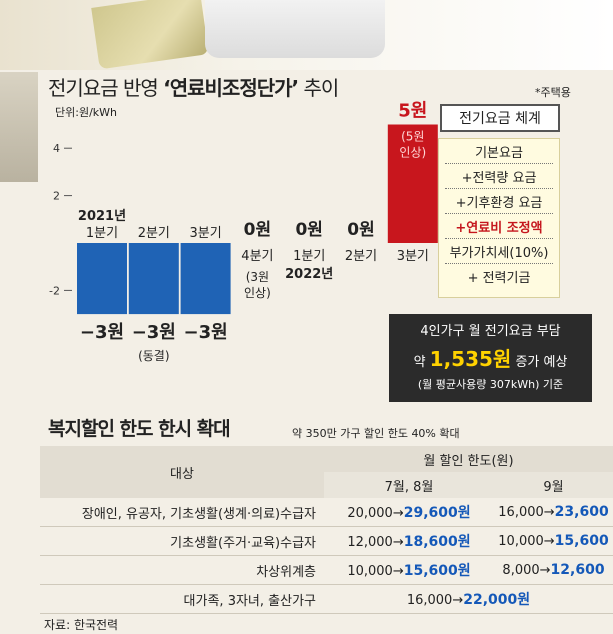 The width and height of the screenshot is (613, 634). What do you see at coordinates (182, 512) in the screenshot?
I see `target-cell: 장애인, 유공자, 기초생활(생계·의료)수급자` at bounding box center [182, 512].